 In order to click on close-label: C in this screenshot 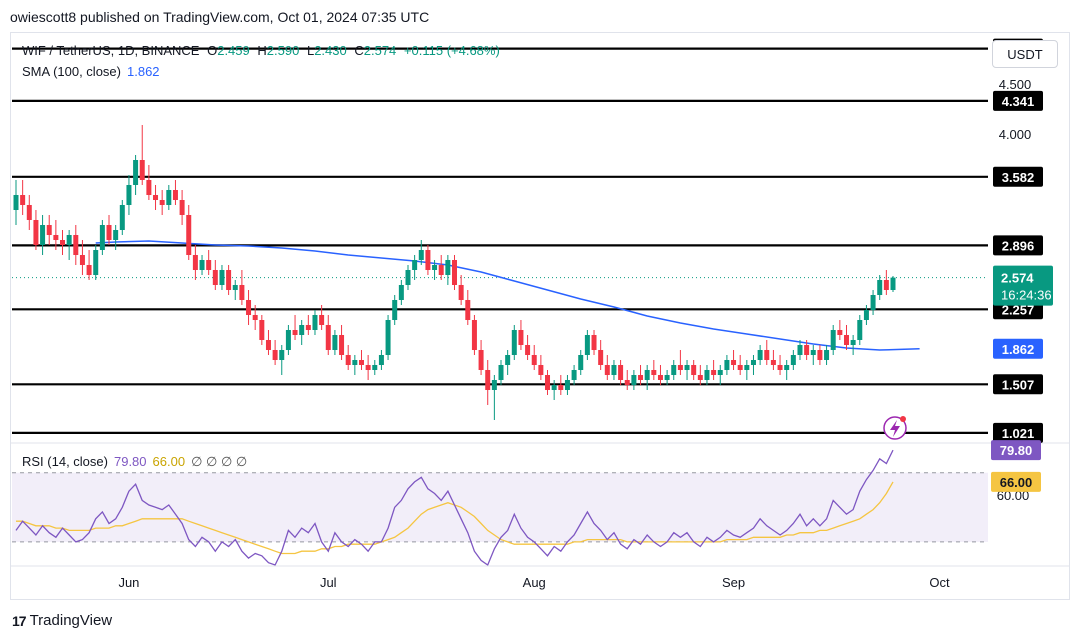, I will do `click(358, 50)`.